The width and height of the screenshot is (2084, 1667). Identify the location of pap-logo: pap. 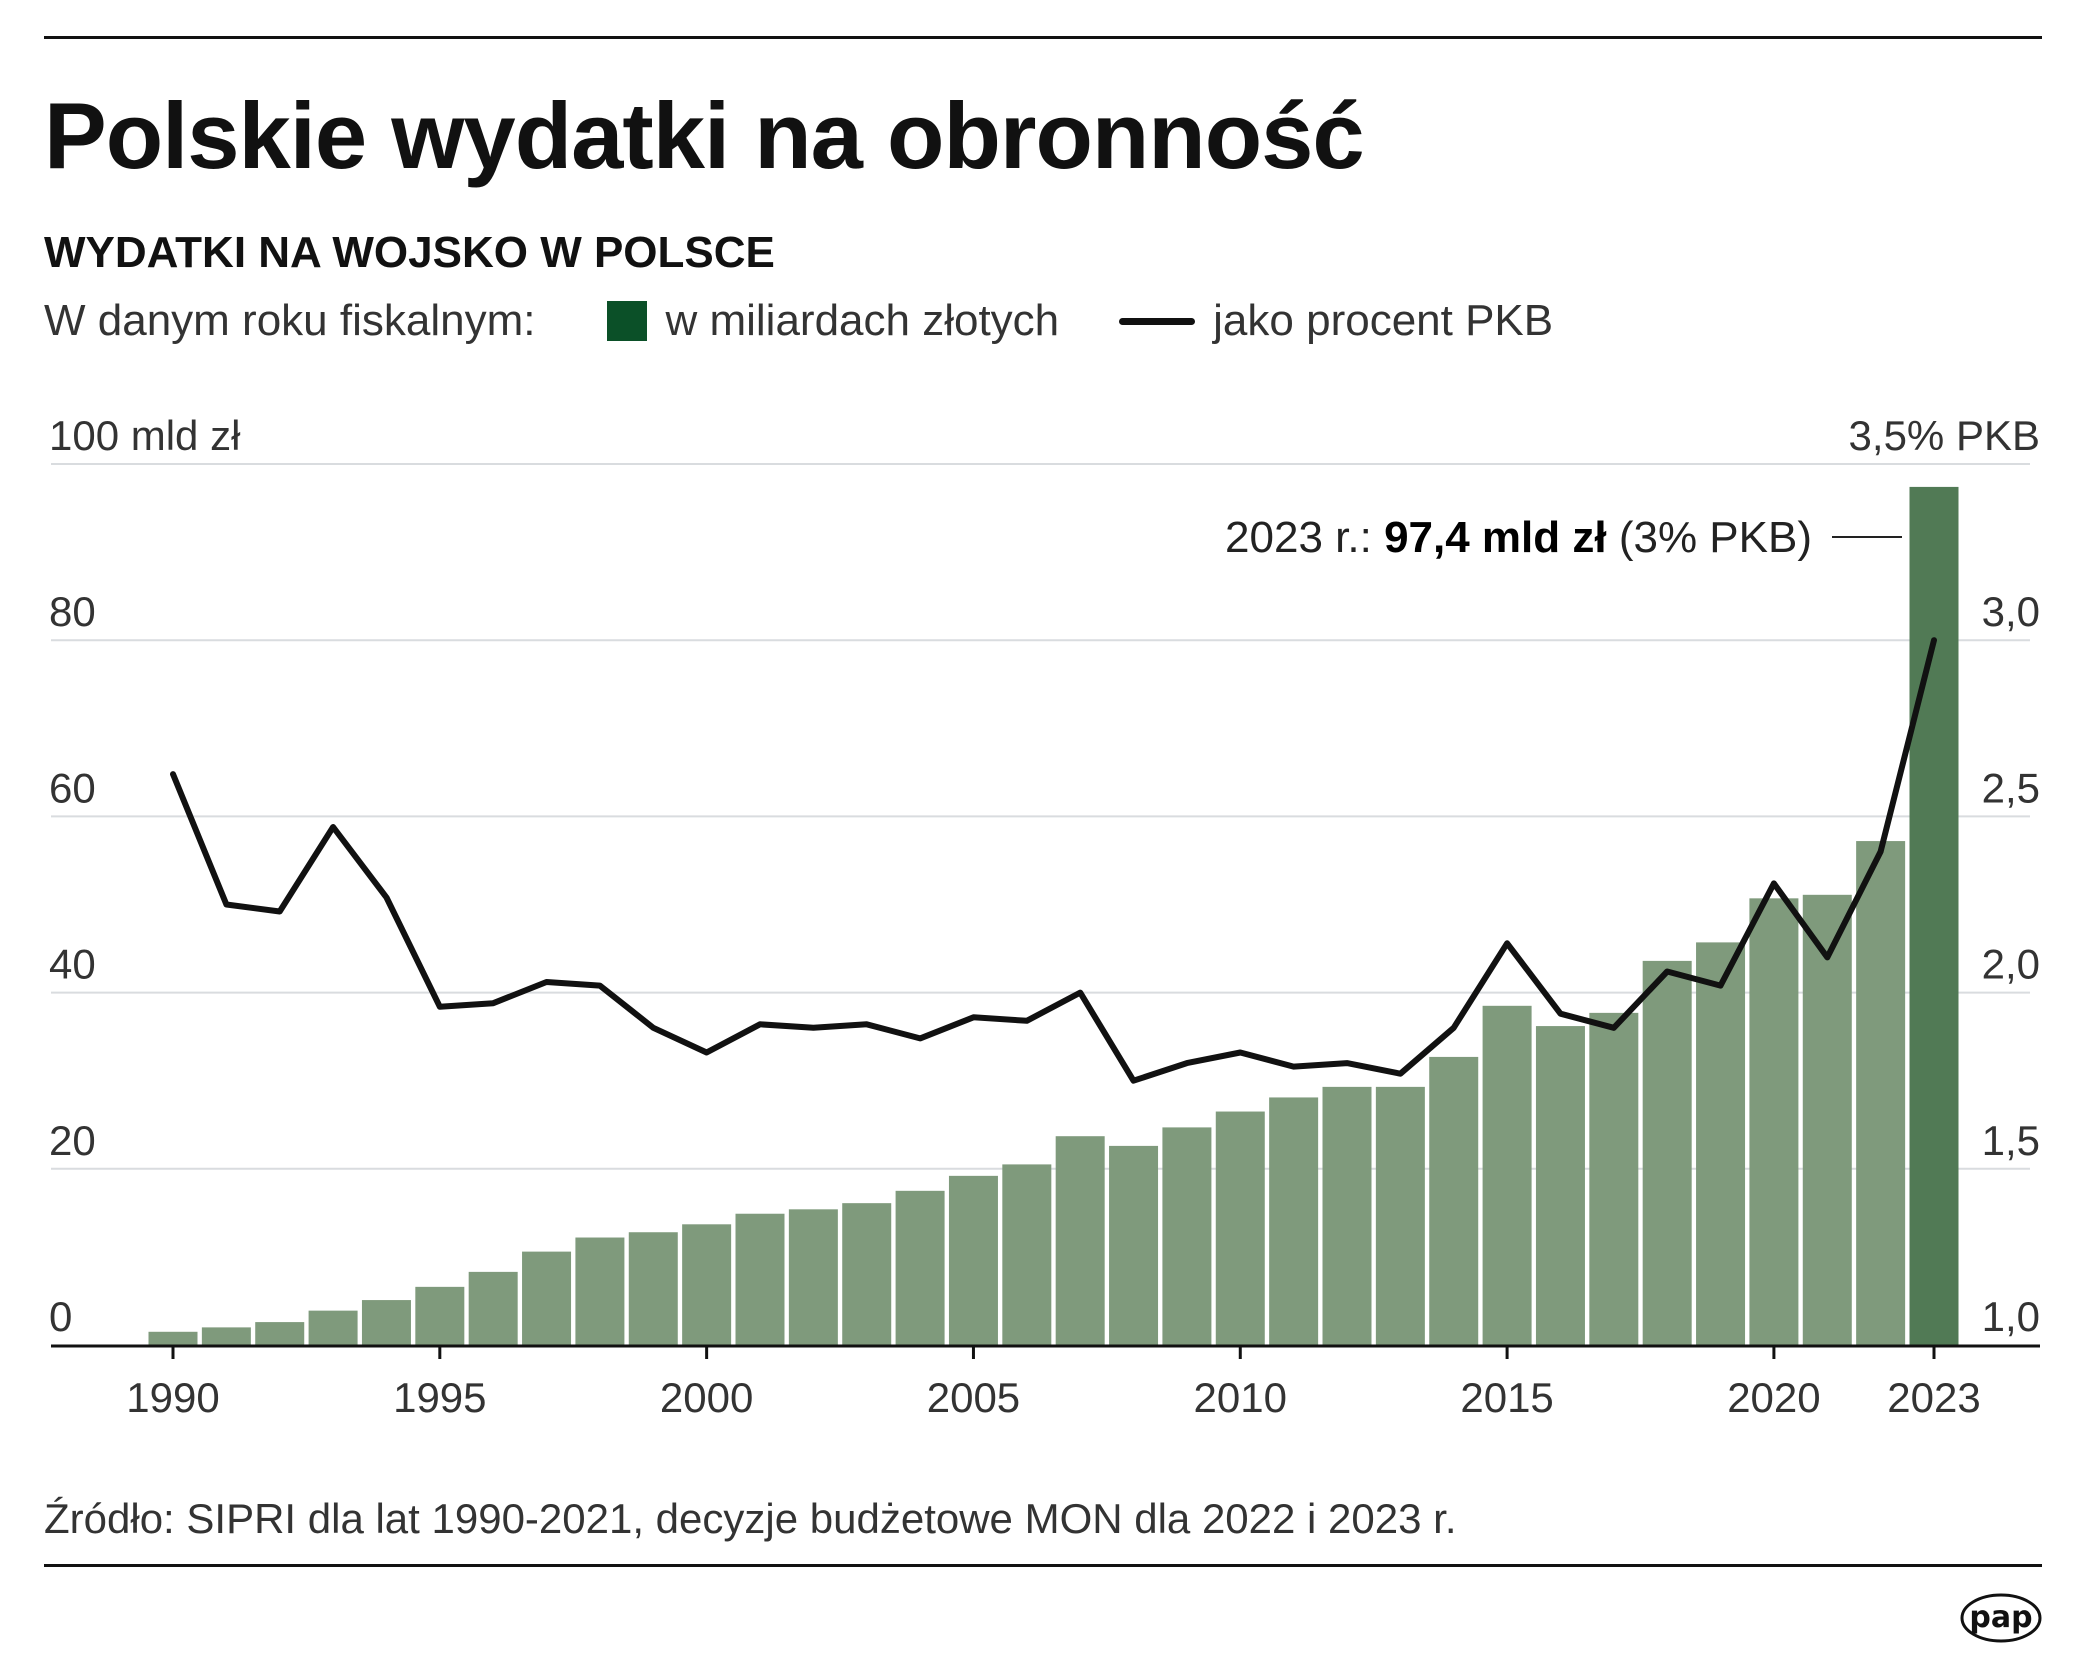
(2001, 1618).